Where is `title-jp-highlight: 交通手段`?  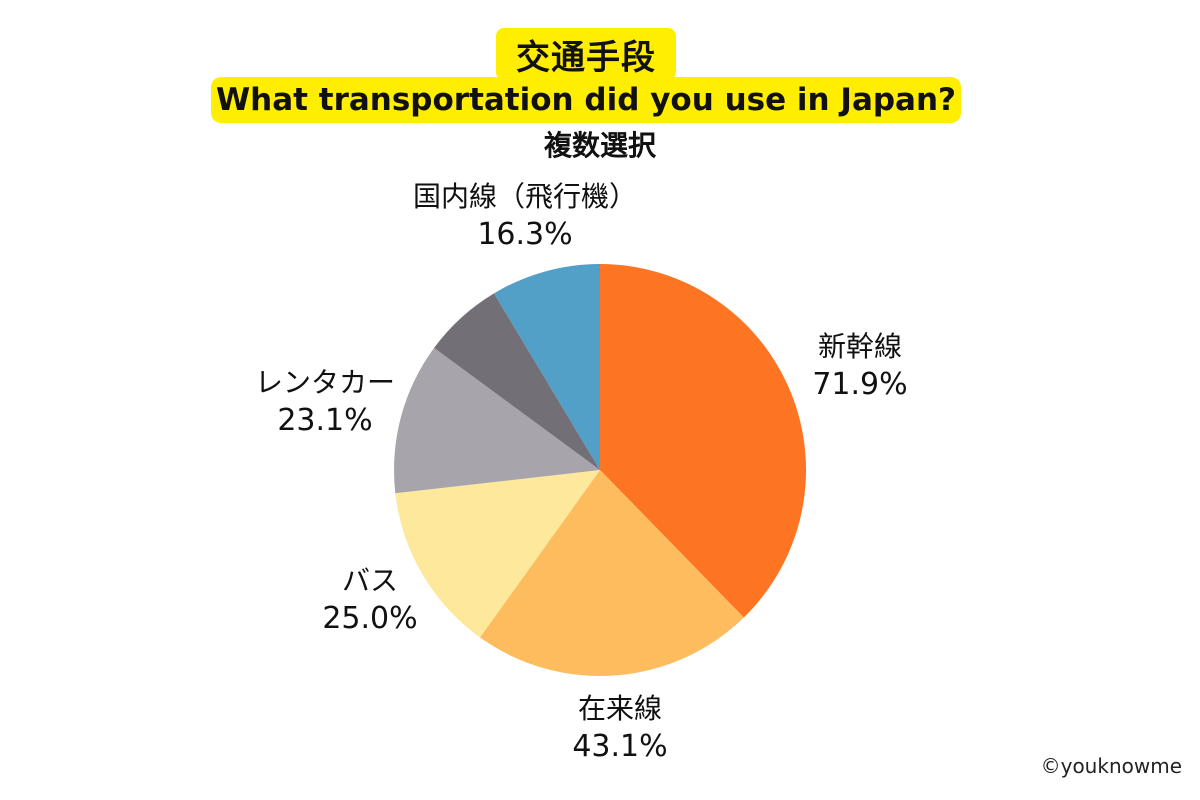
title-jp-highlight: 交通手段 is located at coordinates (586, 54).